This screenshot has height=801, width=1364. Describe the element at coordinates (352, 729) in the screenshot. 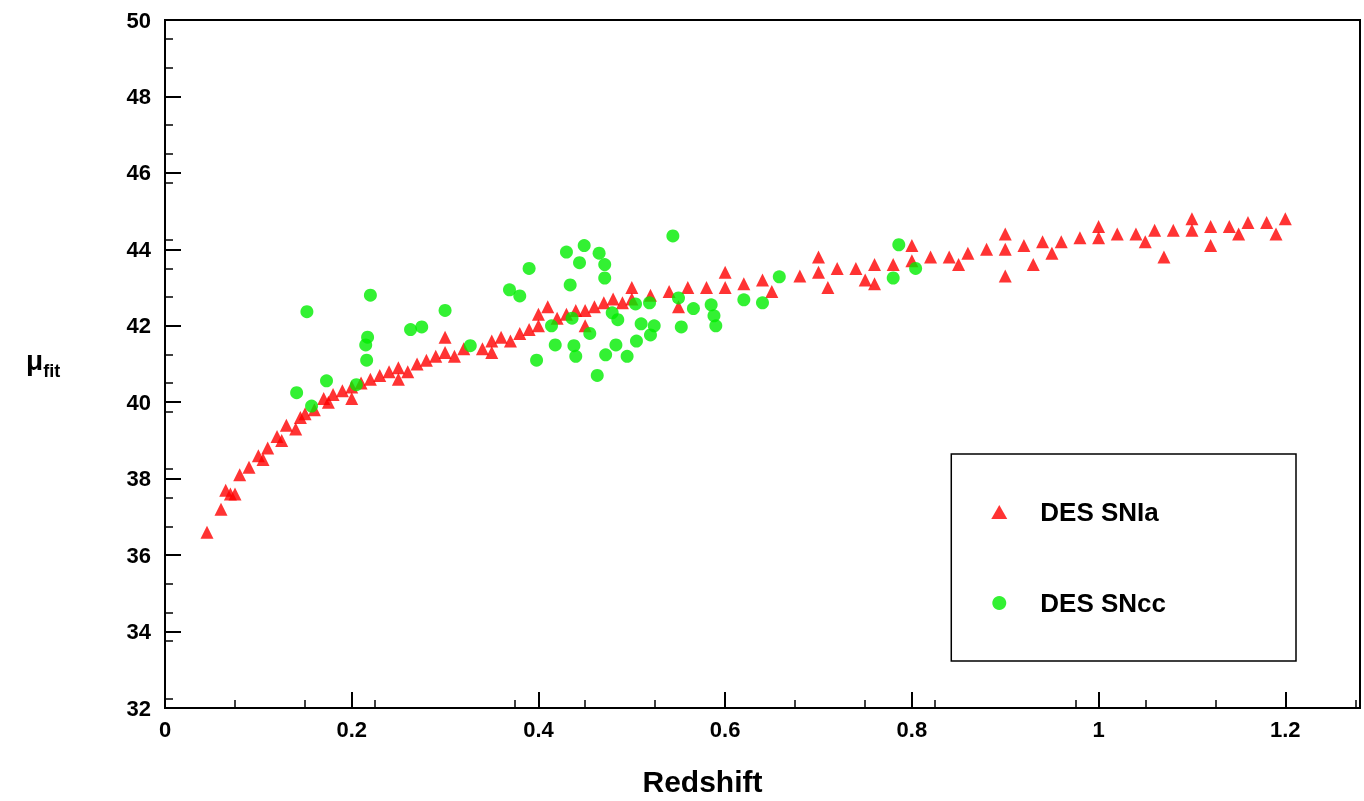

I see `x-tick-label: 0.2` at that location.